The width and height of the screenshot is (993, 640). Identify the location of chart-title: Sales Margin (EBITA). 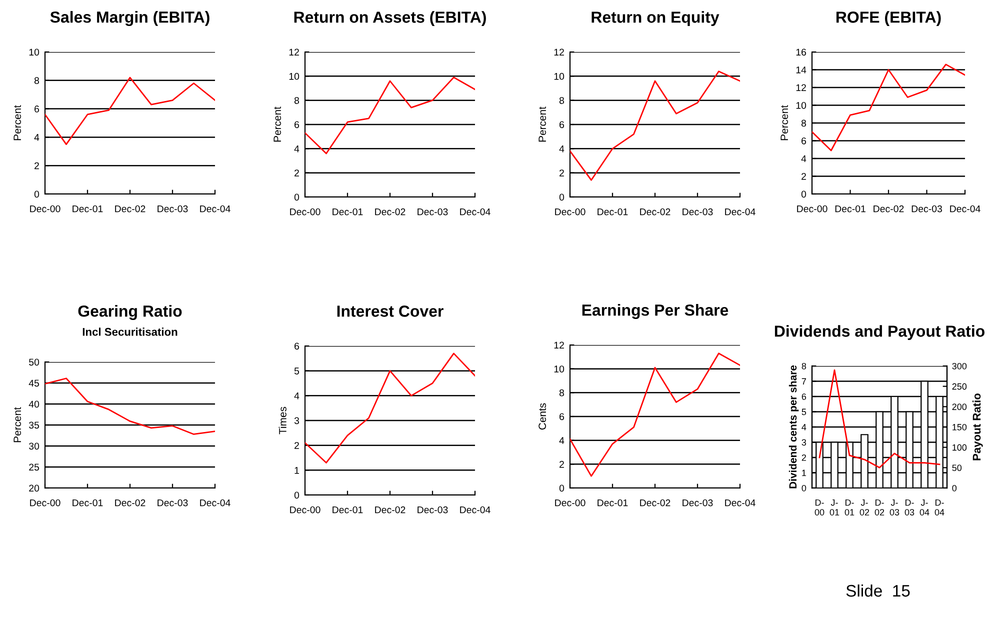
(130, 18).